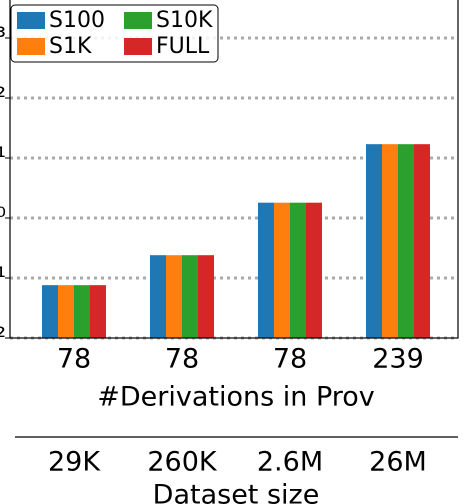 The image size is (467, 504). What do you see at coordinates (3, 98) in the screenshot?
I see `y-tick-label: 10²` at bounding box center [3, 98].